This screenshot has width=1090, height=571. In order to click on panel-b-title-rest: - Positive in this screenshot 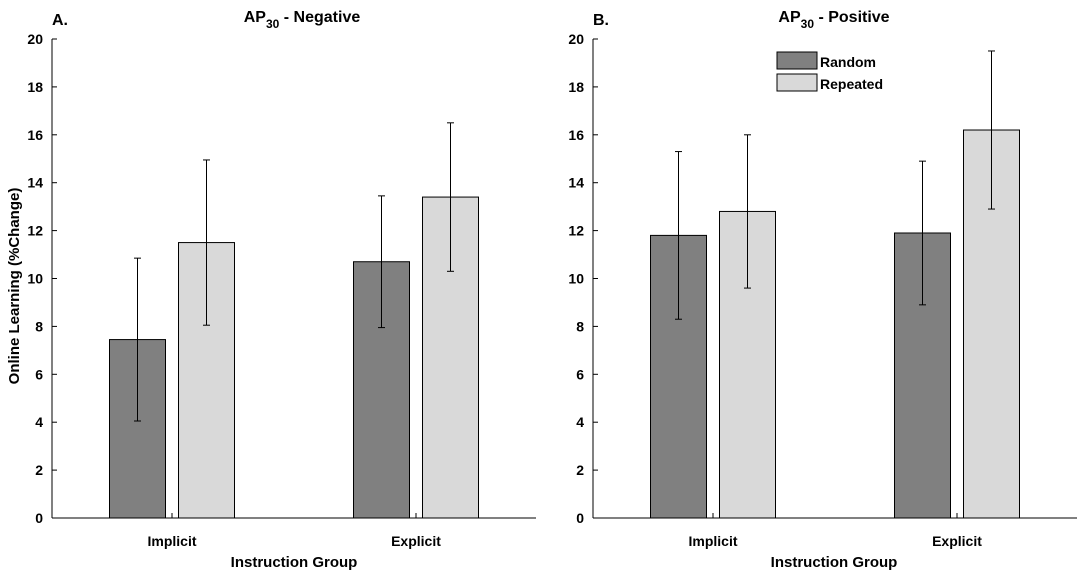, I will do `click(852, 17)`.